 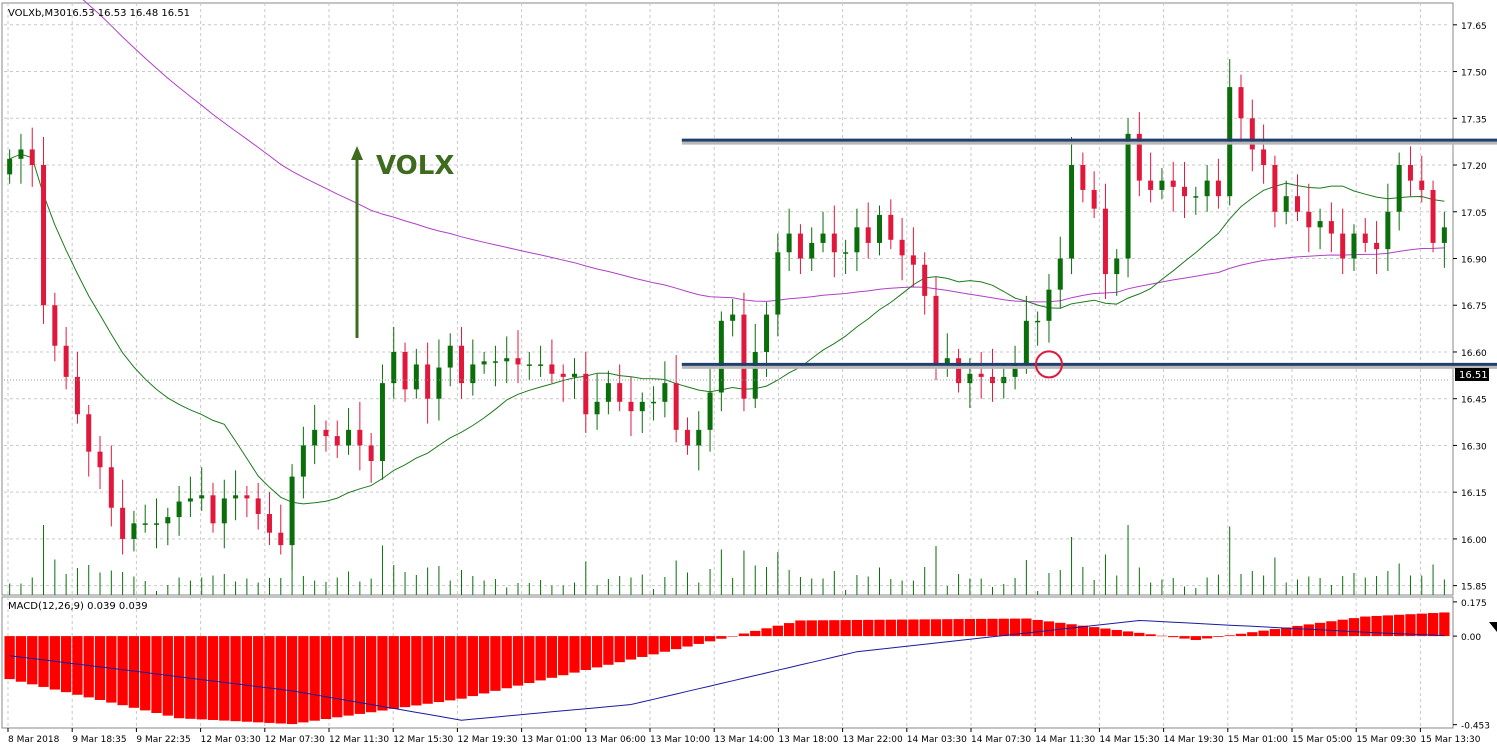 I want to click on current-price-badge, so click(x=1472, y=374).